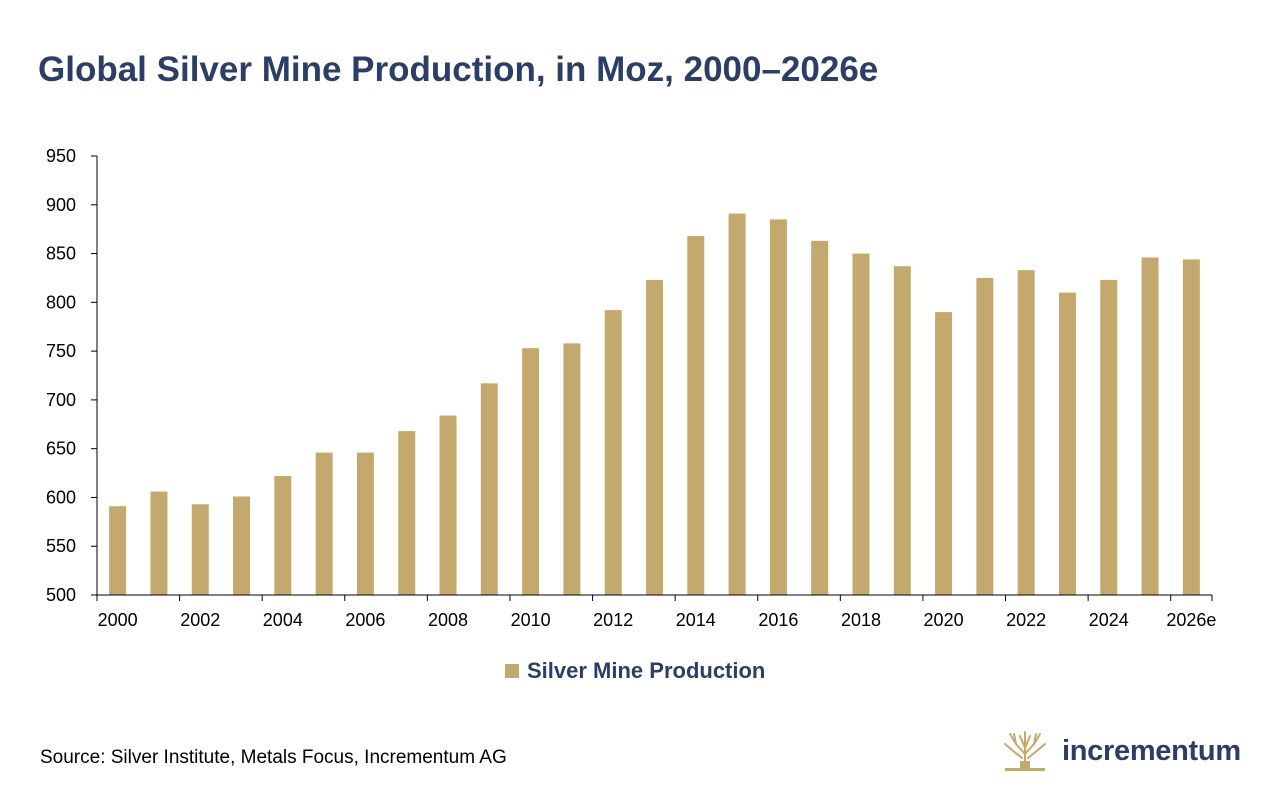 The width and height of the screenshot is (1284, 793). I want to click on y-tick-label: 650, so click(61, 449).